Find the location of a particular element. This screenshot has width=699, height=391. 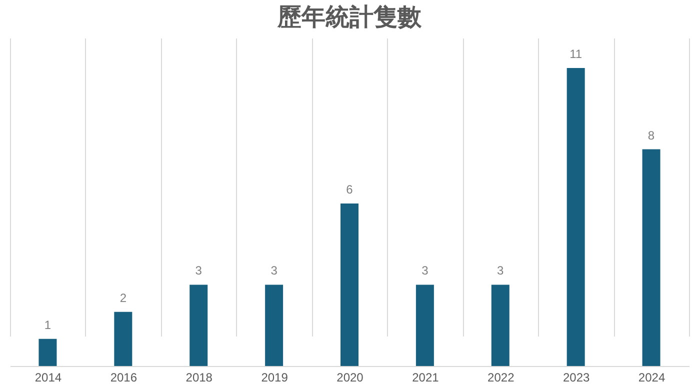

x-tick-label: 2024 is located at coordinates (652, 377).